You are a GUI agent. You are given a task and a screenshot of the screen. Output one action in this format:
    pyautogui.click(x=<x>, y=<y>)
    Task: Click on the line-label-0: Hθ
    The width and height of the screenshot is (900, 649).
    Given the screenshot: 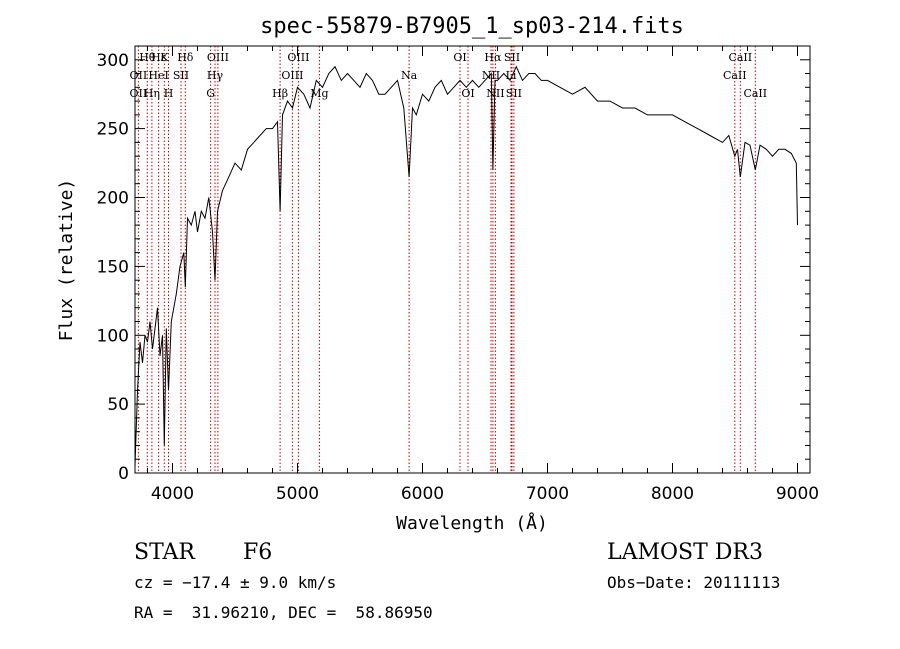 What is the action you would take?
    pyautogui.click(x=147, y=57)
    